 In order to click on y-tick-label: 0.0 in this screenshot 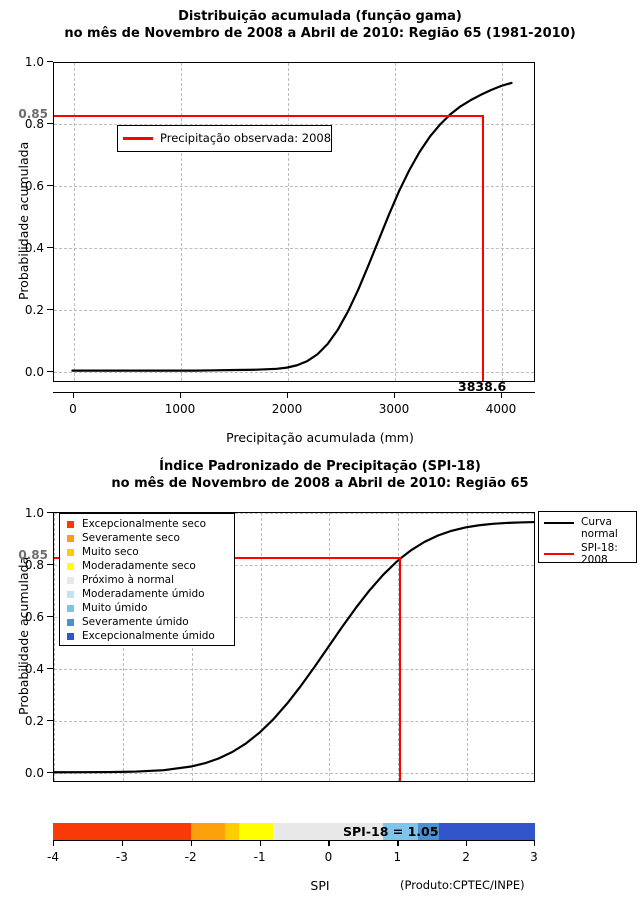, I will do `click(34, 773)`.